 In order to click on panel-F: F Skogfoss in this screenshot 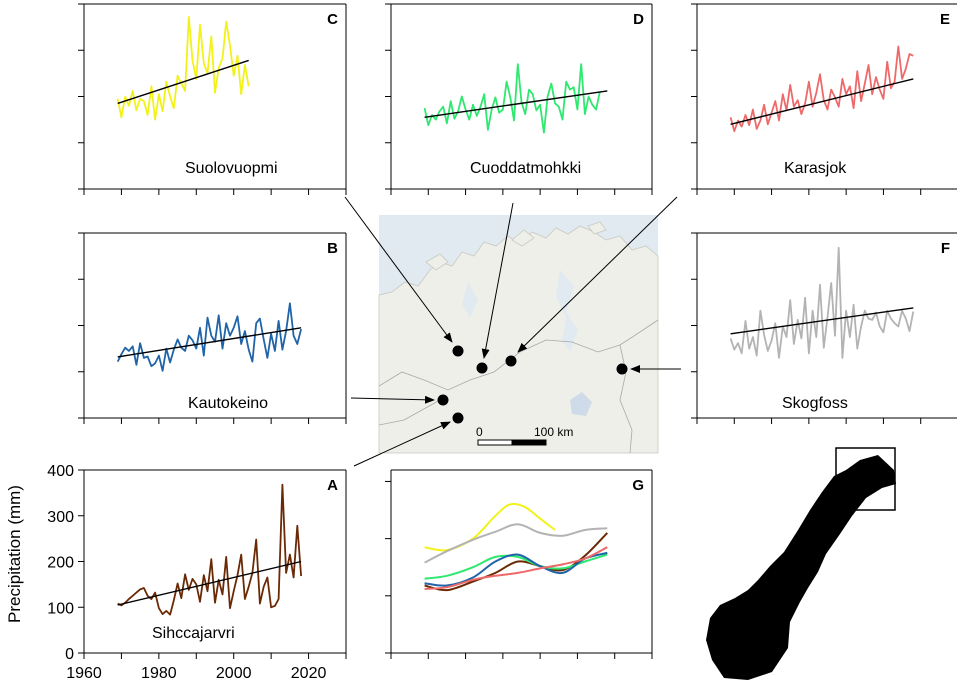, I will do `click(824, 328)`.